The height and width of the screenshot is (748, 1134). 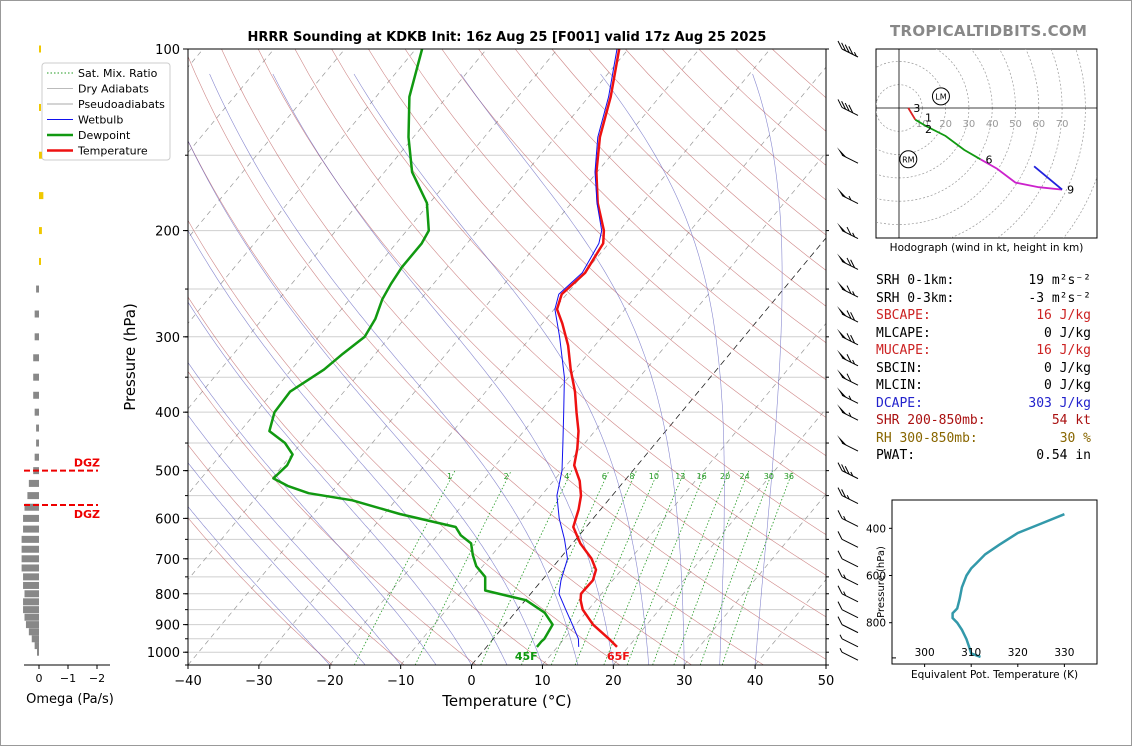 I want to click on surface-dewpoint-label: 45F, so click(x=526, y=656).